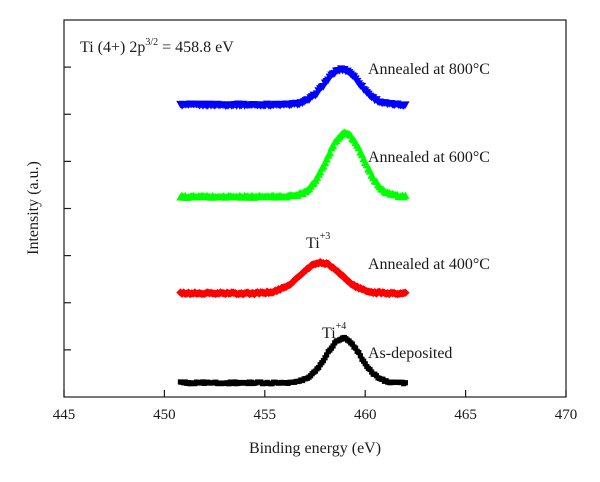 The width and height of the screenshot is (600, 482). I want to click on series-label-400: Annealed at 400°C, so click(429, 264).